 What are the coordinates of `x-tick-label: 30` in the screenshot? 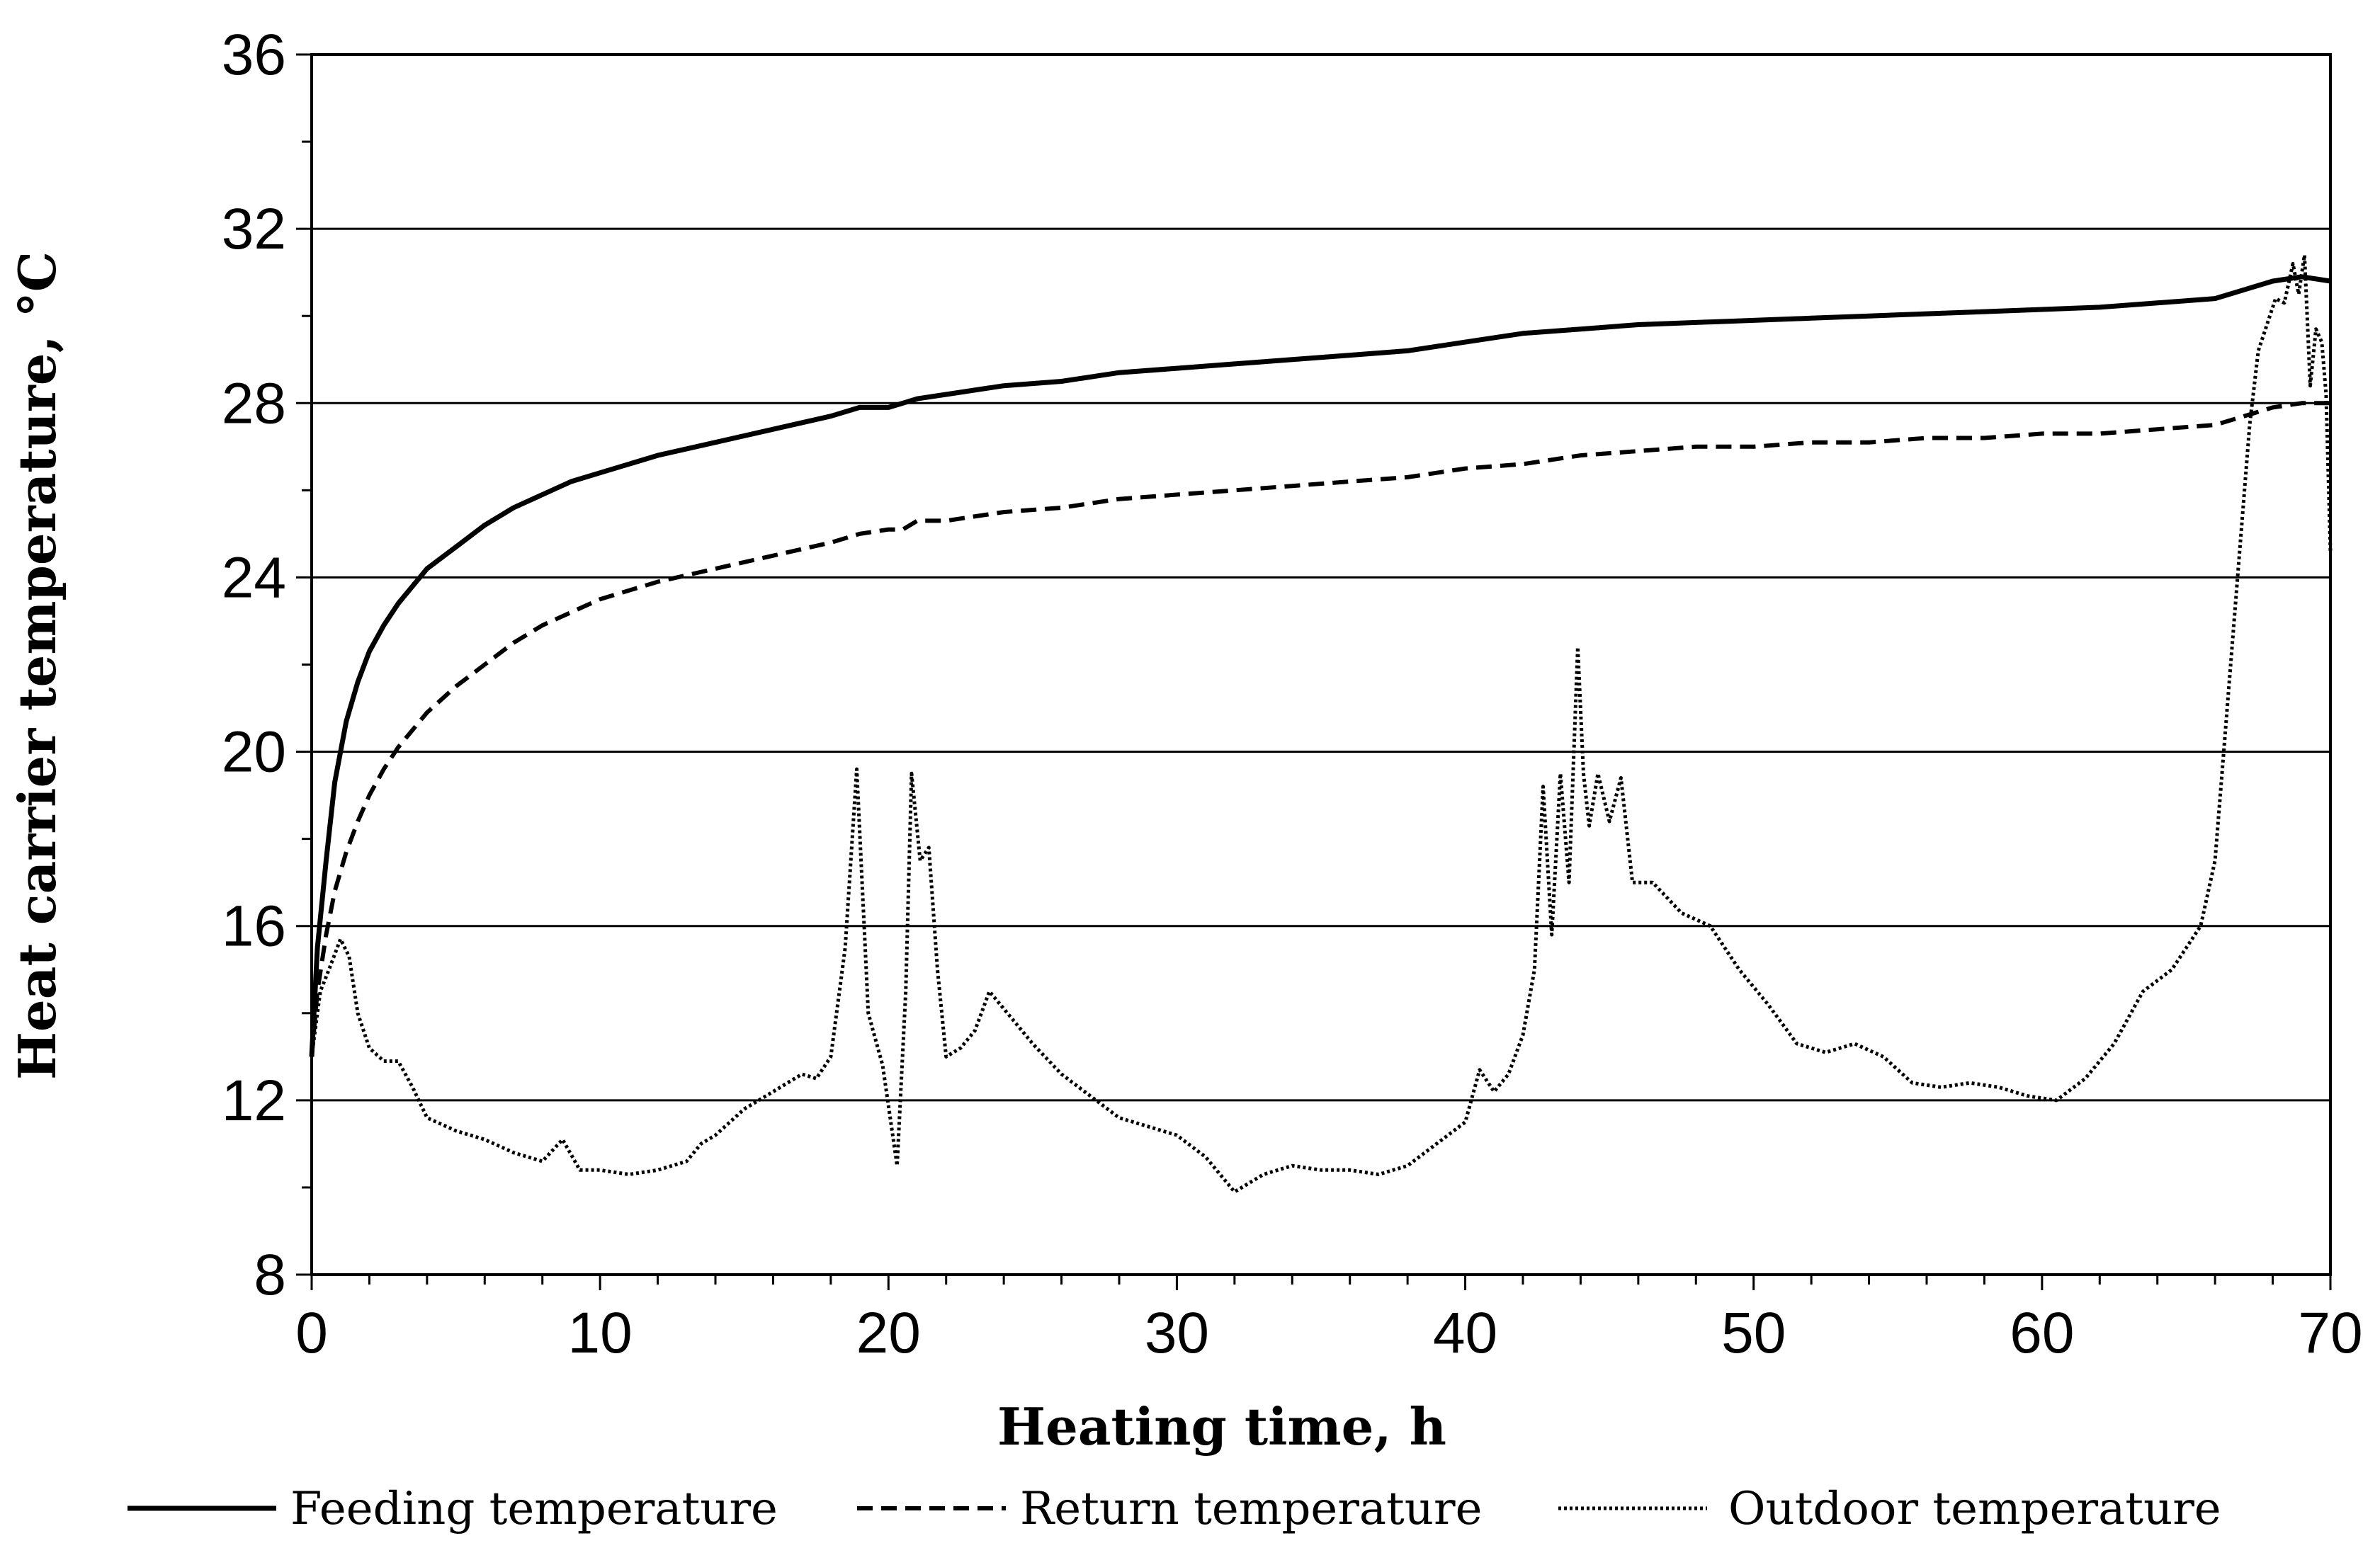 It's located at (1177, 1333).